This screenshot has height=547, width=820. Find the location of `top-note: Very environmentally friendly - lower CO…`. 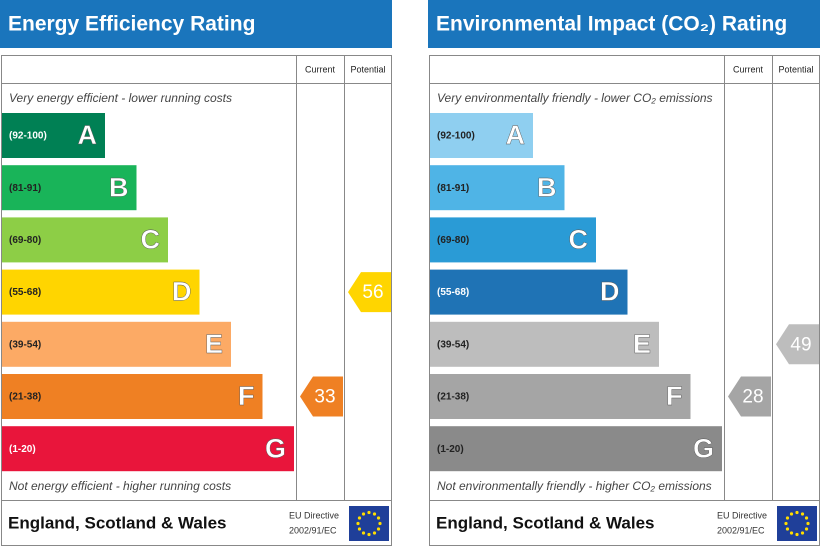

top-note: Very environmentally friendly - lower CO… is located at coordinates (575, 98).